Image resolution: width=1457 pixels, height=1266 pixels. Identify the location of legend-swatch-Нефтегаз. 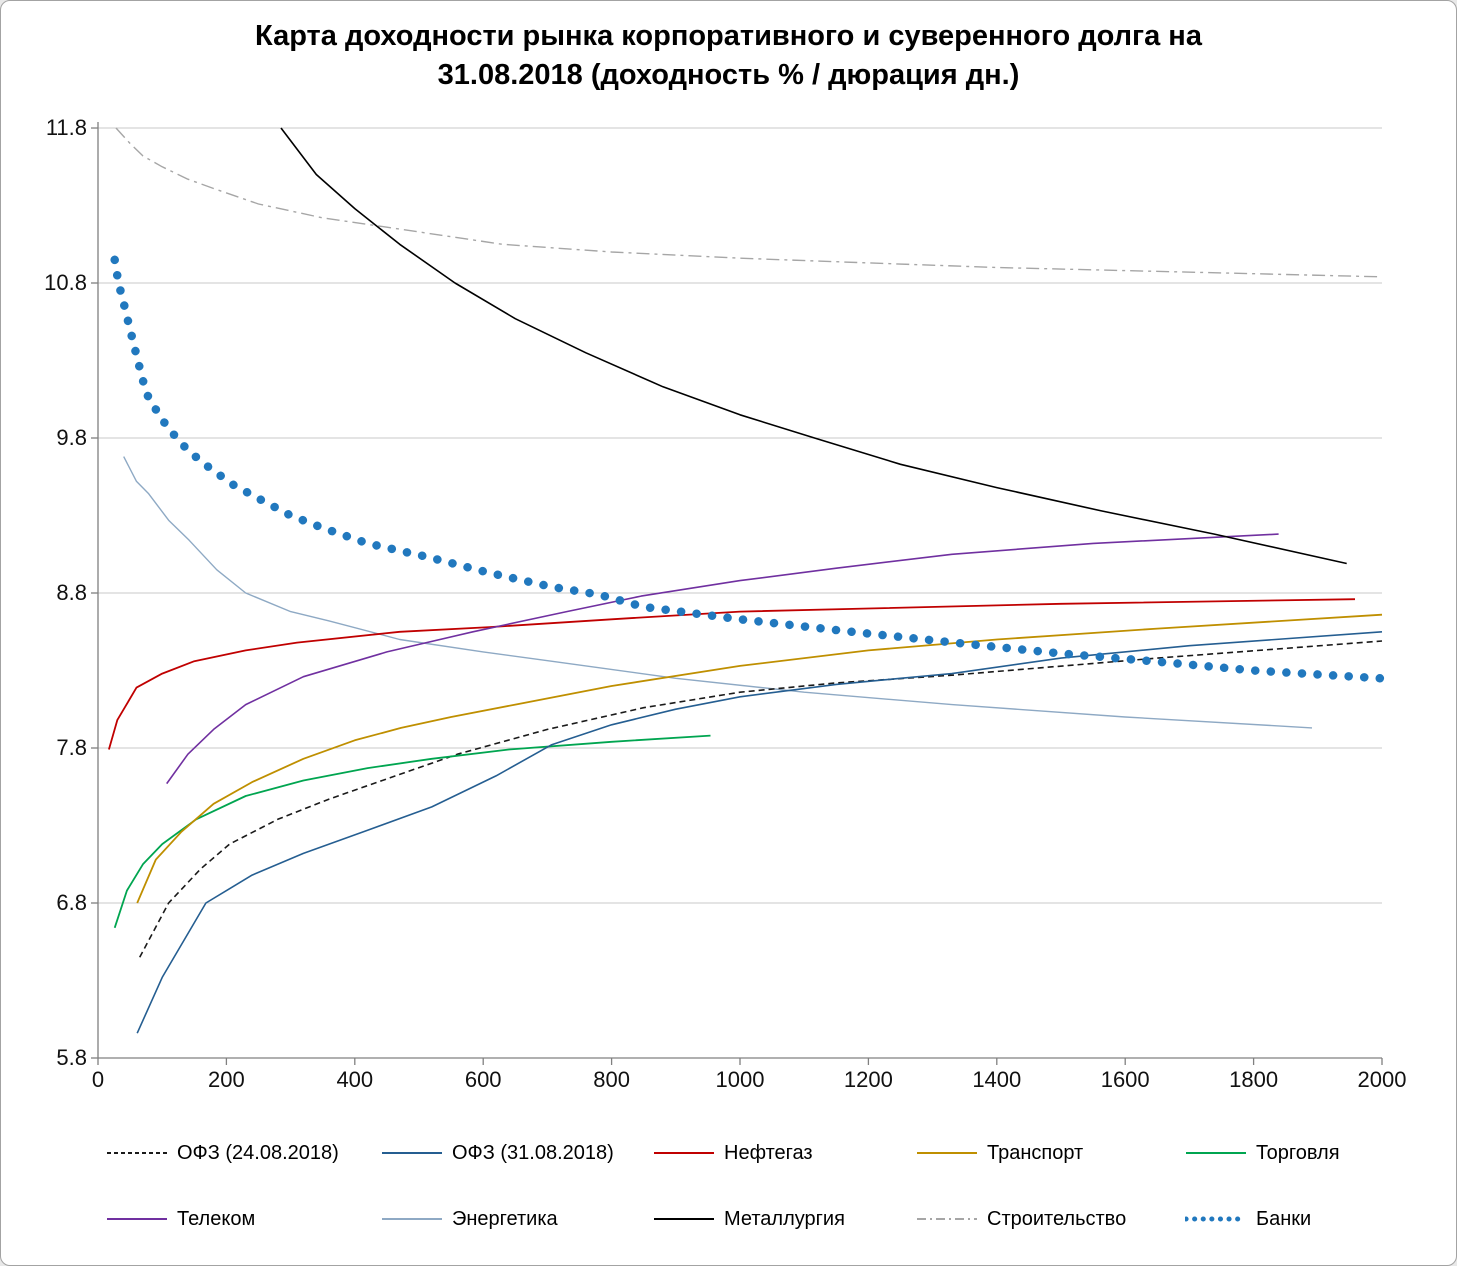
(684, 1153).